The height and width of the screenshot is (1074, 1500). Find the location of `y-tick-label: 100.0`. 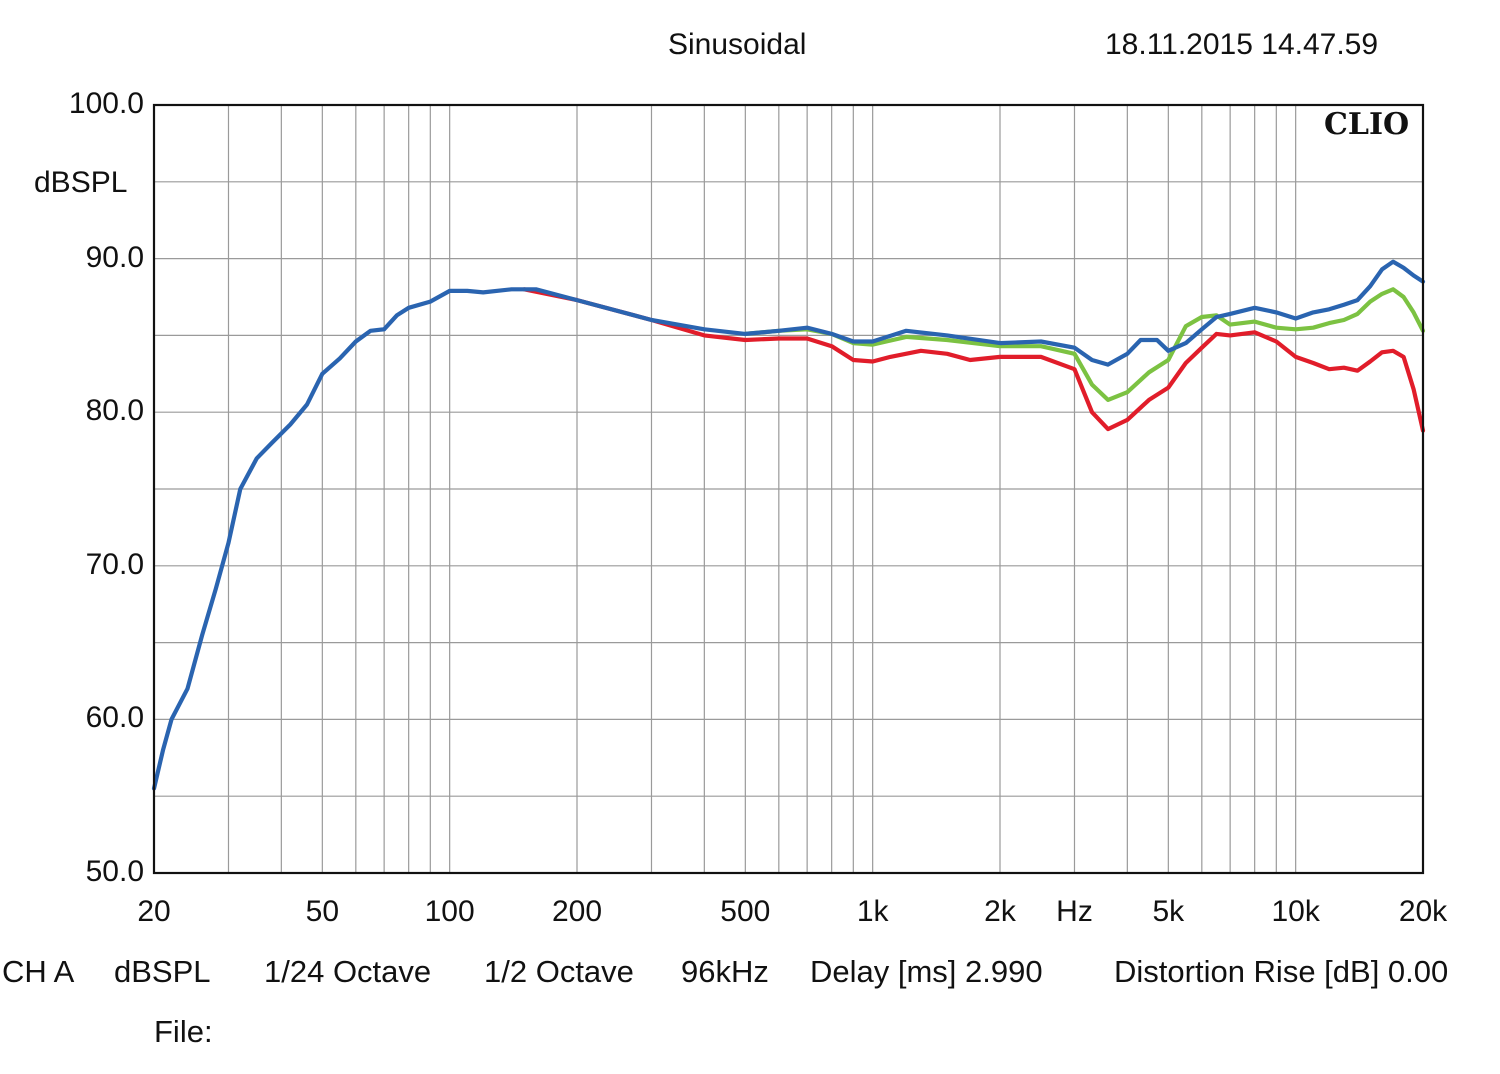

y-tick-label: 100.0 is located at coordinates (106, 103).